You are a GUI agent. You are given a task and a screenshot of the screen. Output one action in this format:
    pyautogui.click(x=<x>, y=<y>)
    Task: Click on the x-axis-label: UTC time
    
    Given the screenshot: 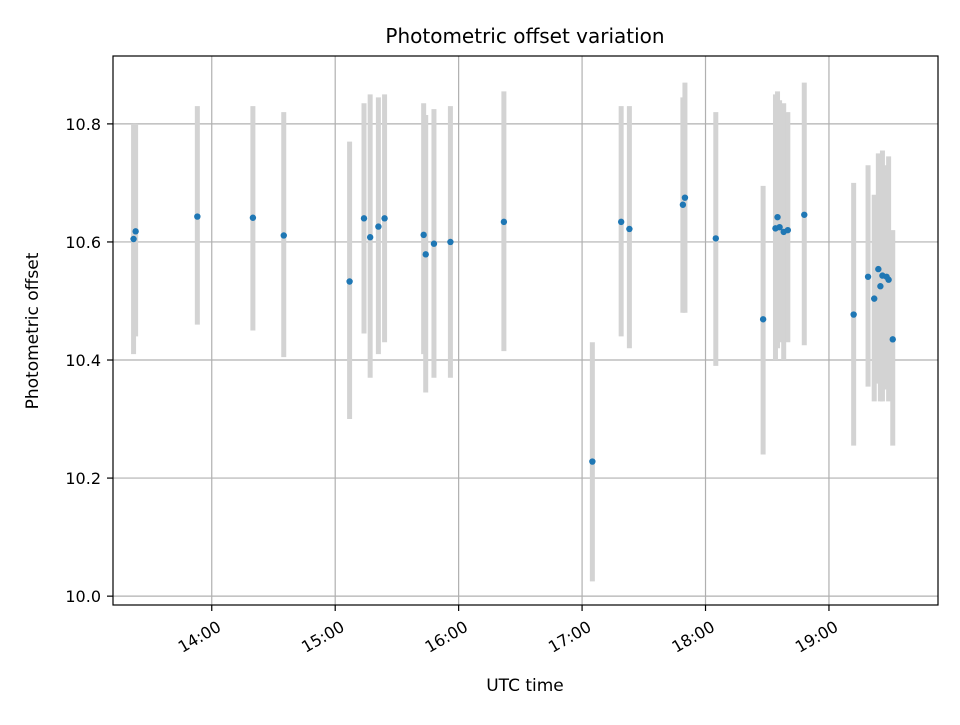 What is the action you would take?
    pyautogui.click(x=525, y=686)
    